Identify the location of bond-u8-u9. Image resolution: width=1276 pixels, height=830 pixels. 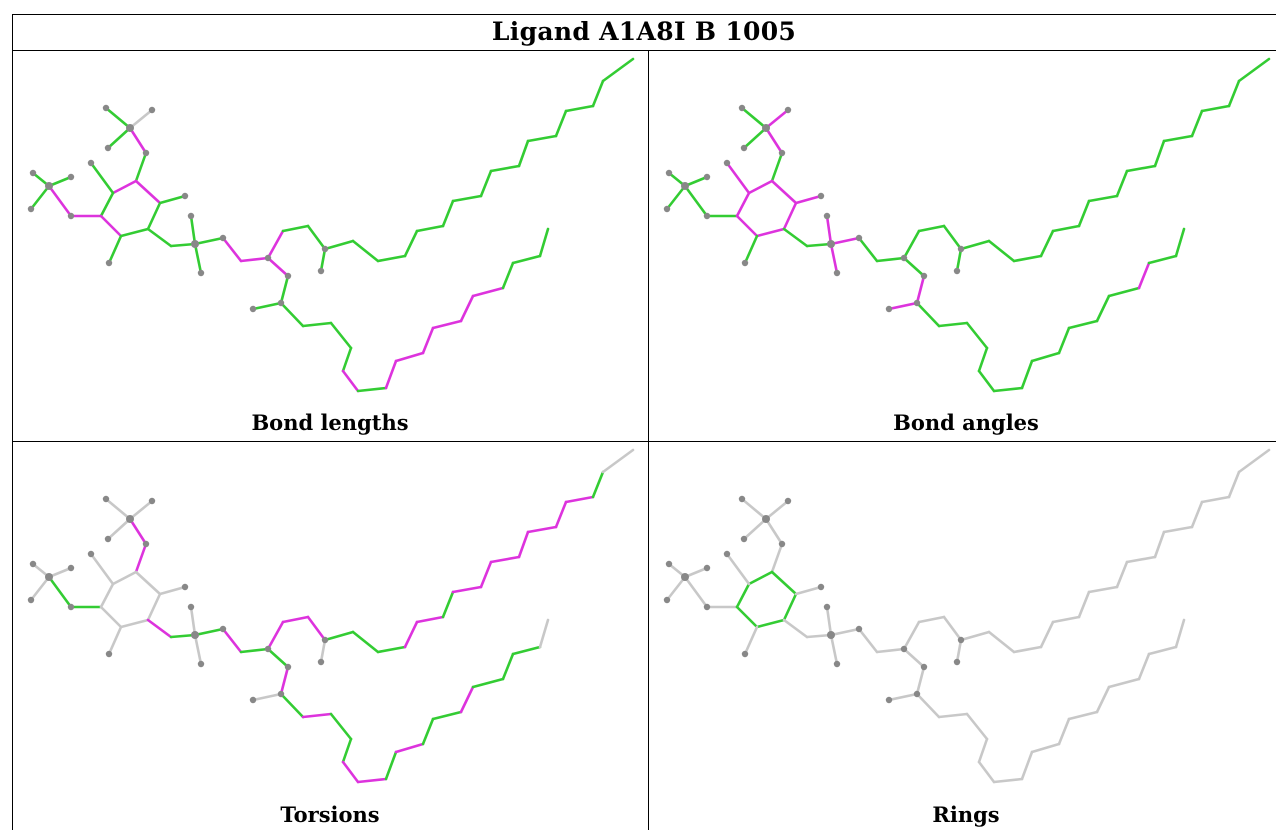
(1141, 168).